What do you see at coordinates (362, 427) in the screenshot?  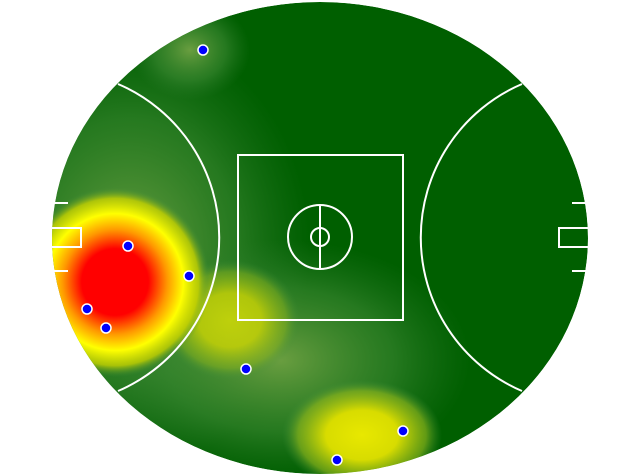 I see `heat-region-bottom-hot` at bounding box center [362, 427].